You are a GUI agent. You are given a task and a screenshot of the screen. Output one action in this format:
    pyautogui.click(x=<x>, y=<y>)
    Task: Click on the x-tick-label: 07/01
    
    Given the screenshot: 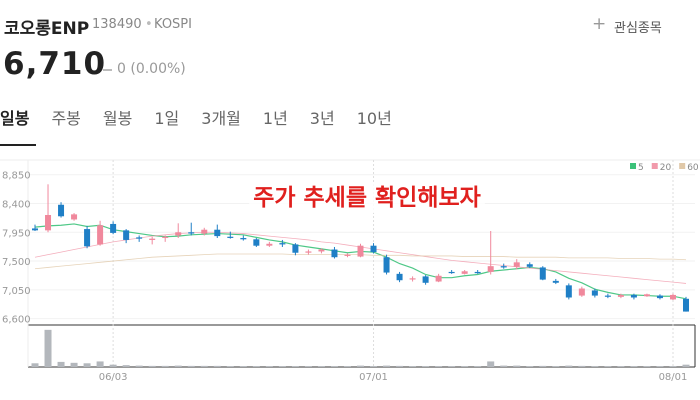 What is the action you would take?
    pyautogui.click(x=373, y=377)
    